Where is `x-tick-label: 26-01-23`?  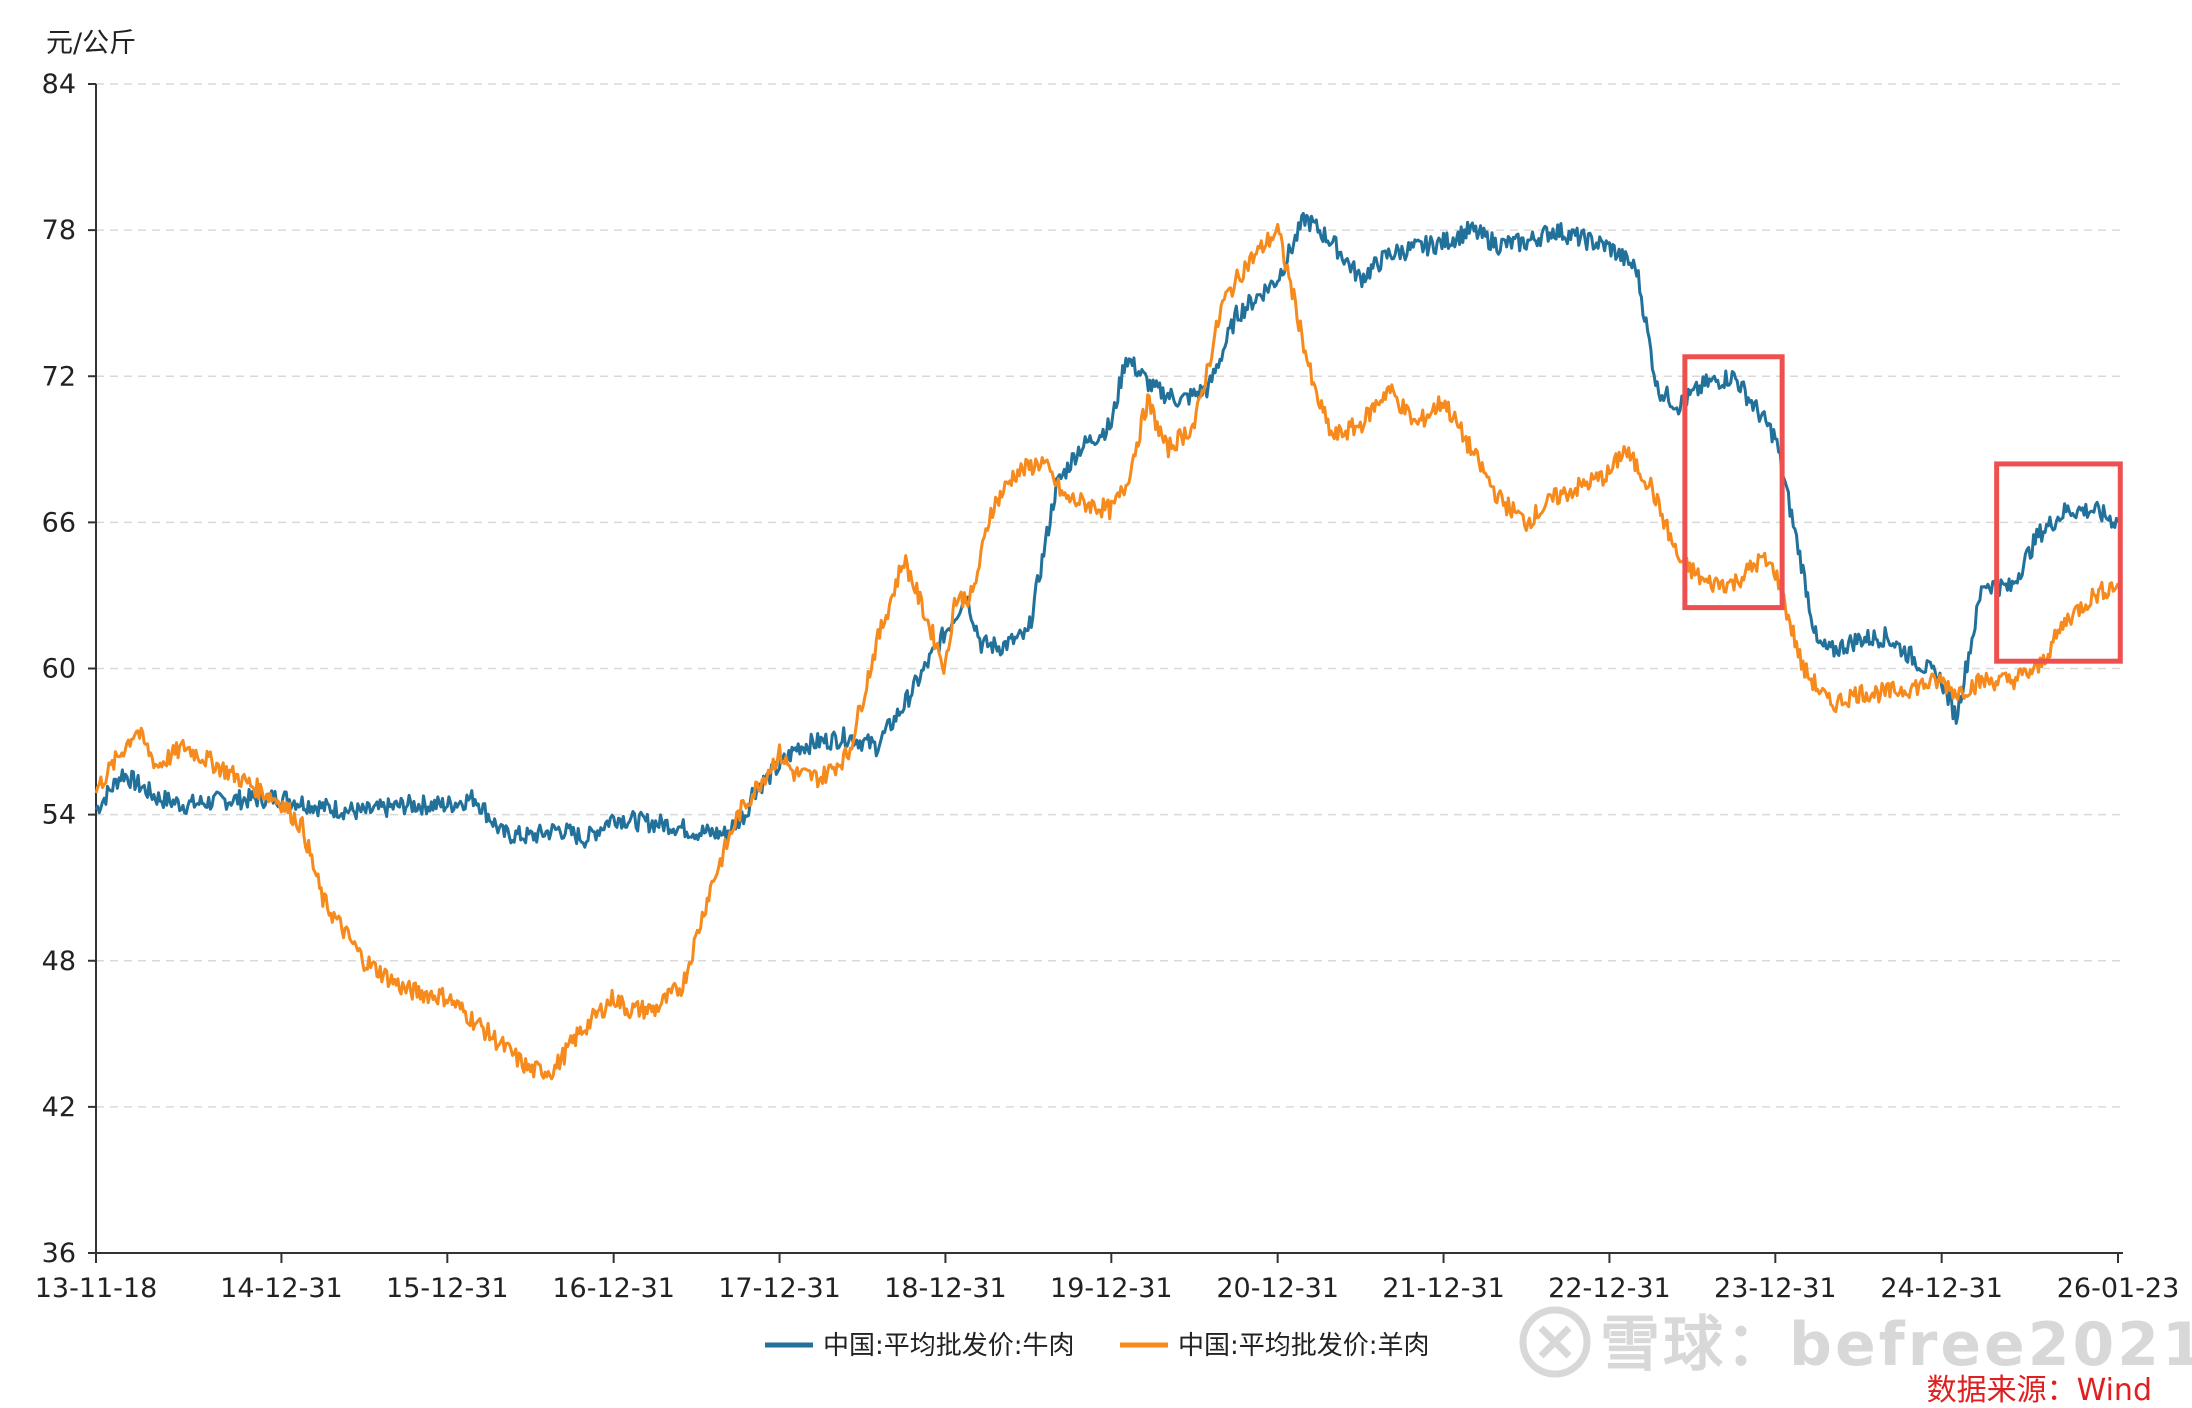 x-tick-label: 26-01-23 is located at coordinates (2118, 1288).